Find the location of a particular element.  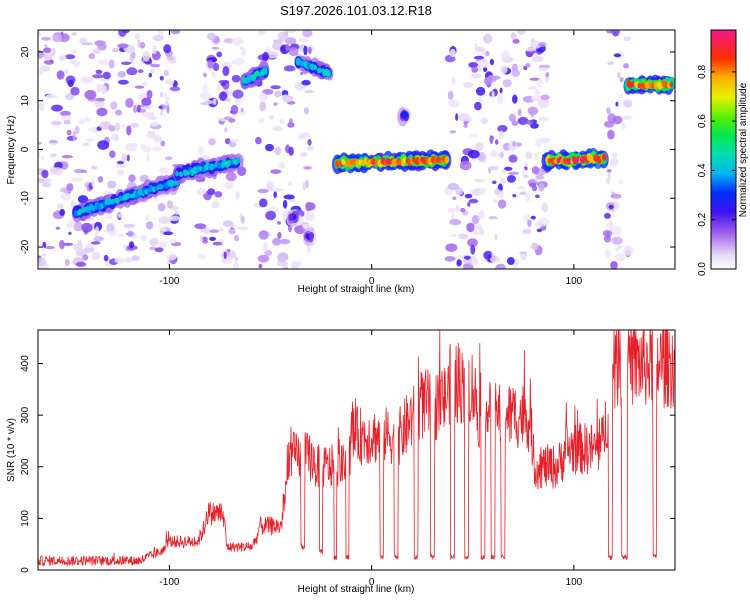

figure-title: S197.2026.101.03.12.R18 is located at coordinates (356, 10).